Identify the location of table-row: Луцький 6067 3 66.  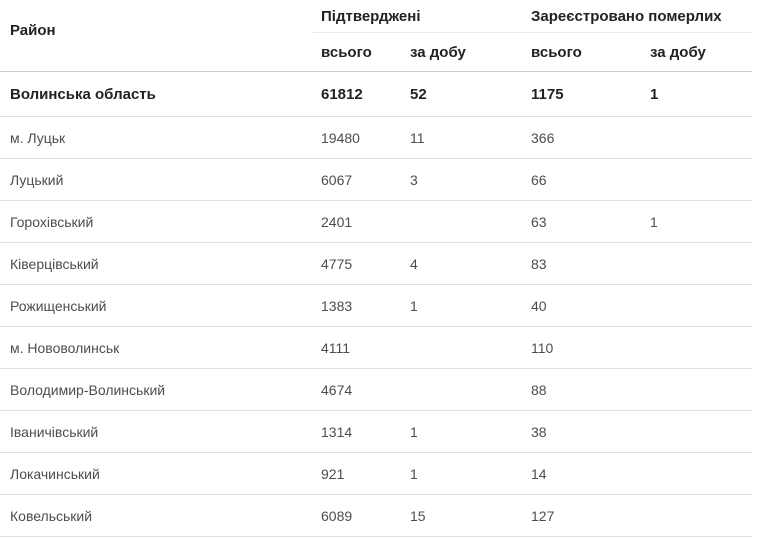
(376, 179).